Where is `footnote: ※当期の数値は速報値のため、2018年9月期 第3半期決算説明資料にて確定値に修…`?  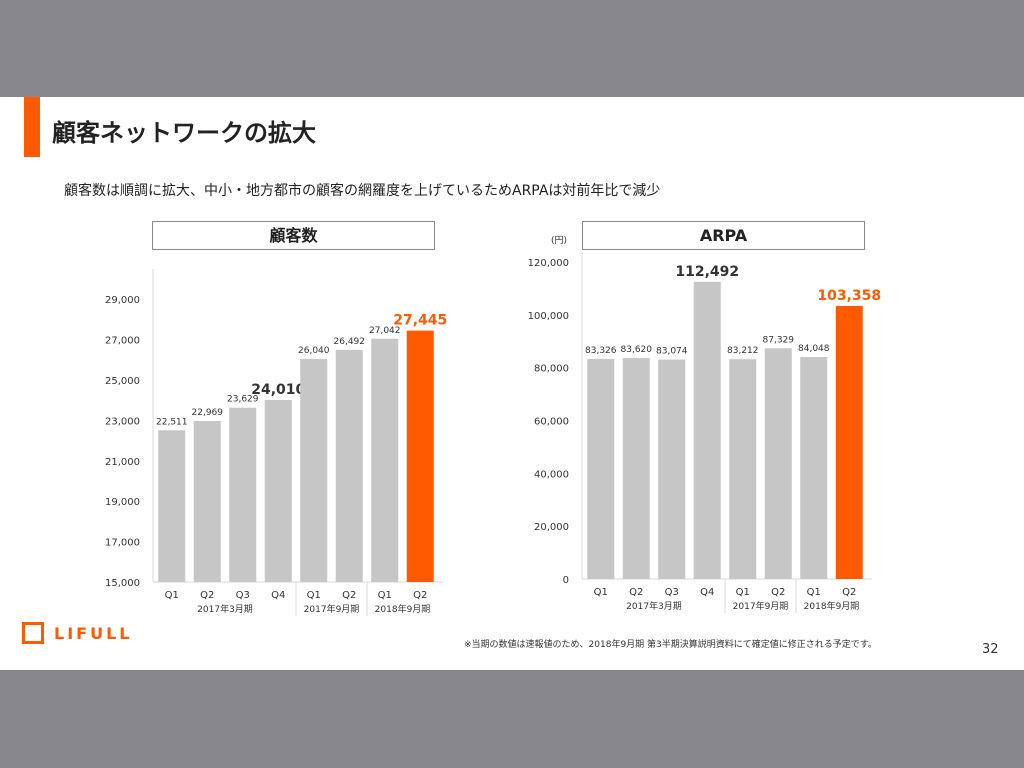 footnote: ※当期の数値は速報値のため、2018年9月期 第3半期決算説明資料にて確定値に修… is located at coordinates (670, 645).